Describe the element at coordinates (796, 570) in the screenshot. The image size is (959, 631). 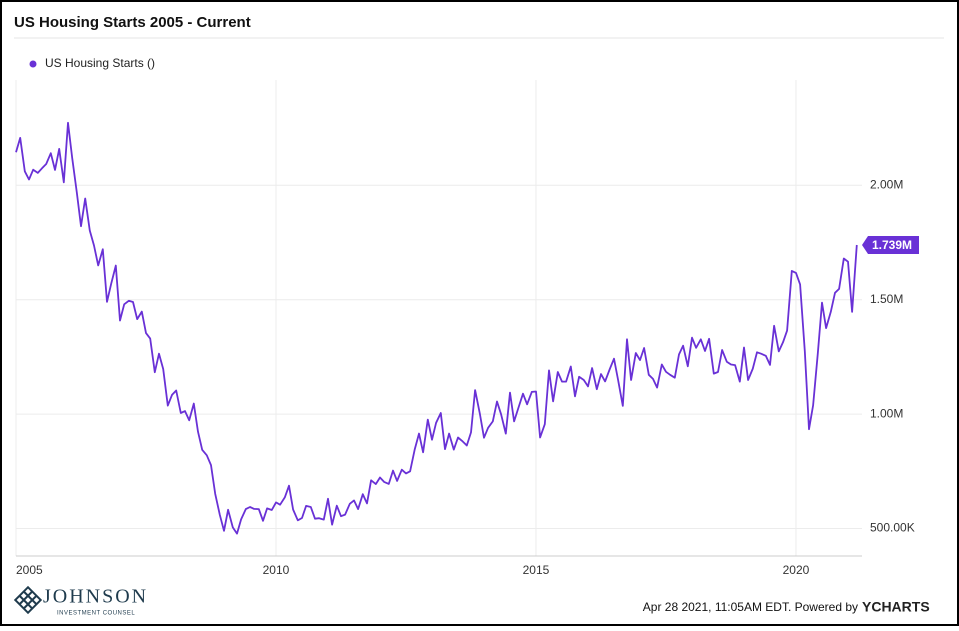
I see `x-tick-label: 2020` at that location.